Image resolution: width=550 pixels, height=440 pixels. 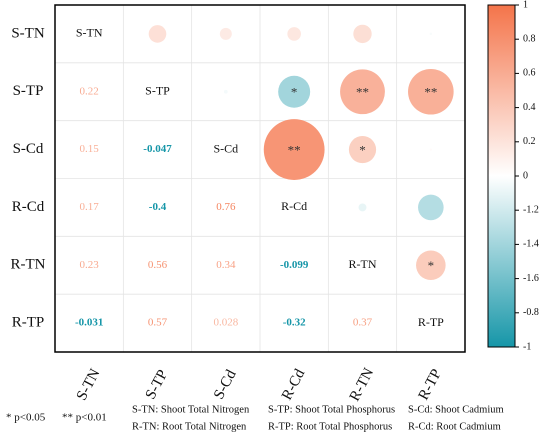 I want to click on row-label: S-Cd, so click(x=28, y=149).